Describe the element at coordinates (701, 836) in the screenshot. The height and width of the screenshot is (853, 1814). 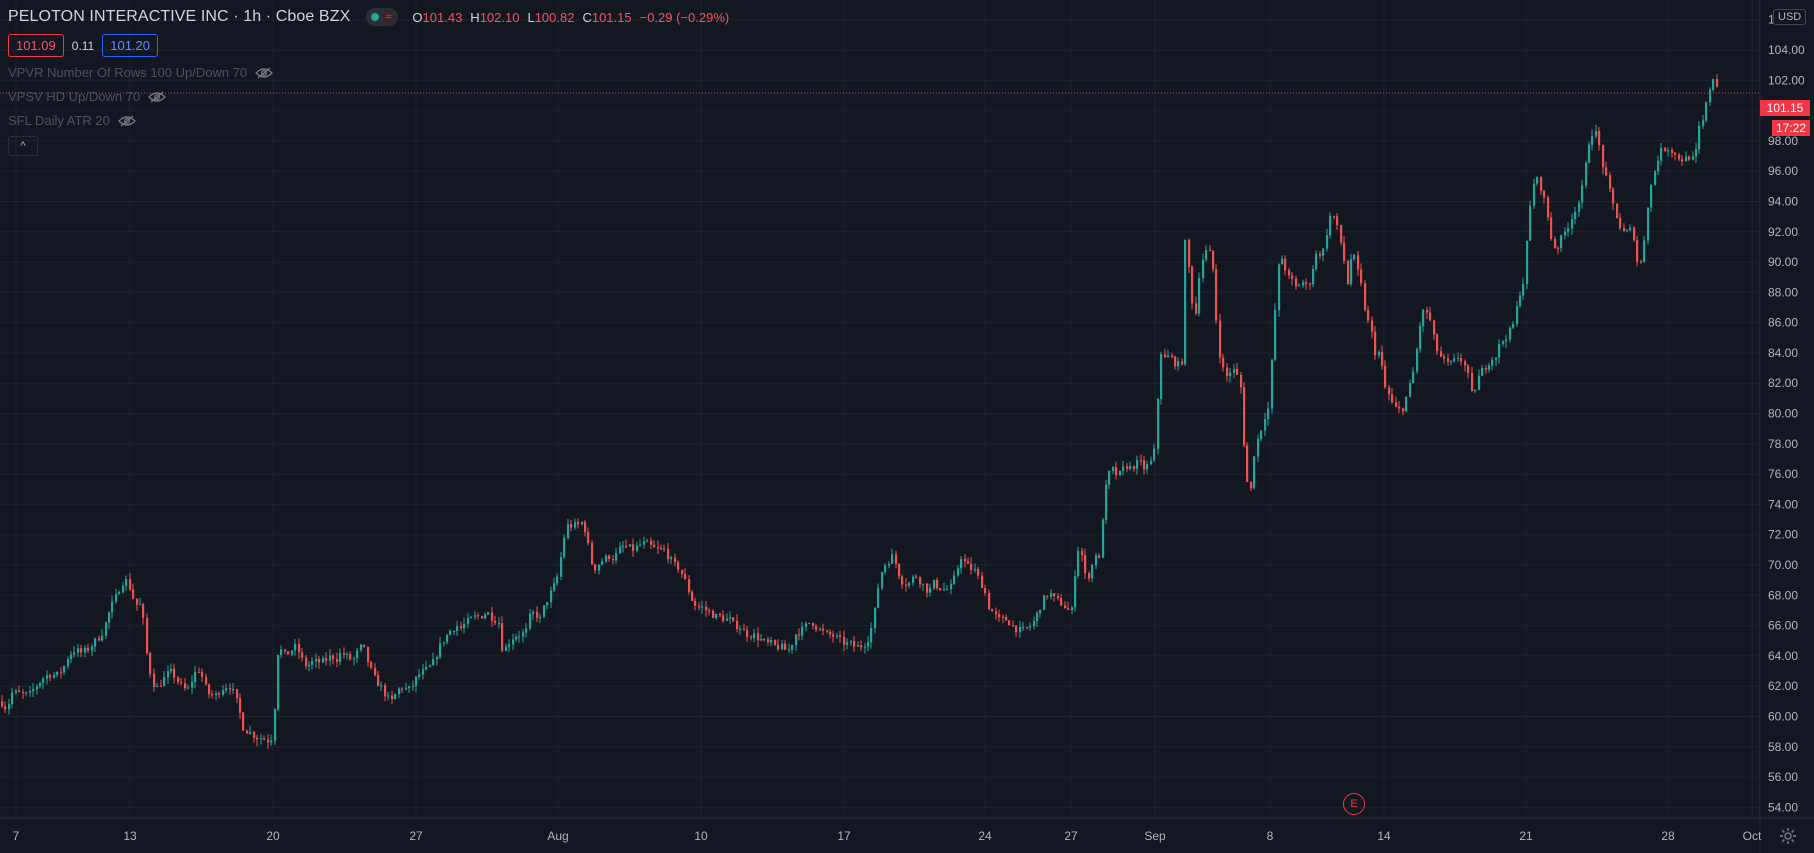
I see `x-tick-label: 10` at that location.